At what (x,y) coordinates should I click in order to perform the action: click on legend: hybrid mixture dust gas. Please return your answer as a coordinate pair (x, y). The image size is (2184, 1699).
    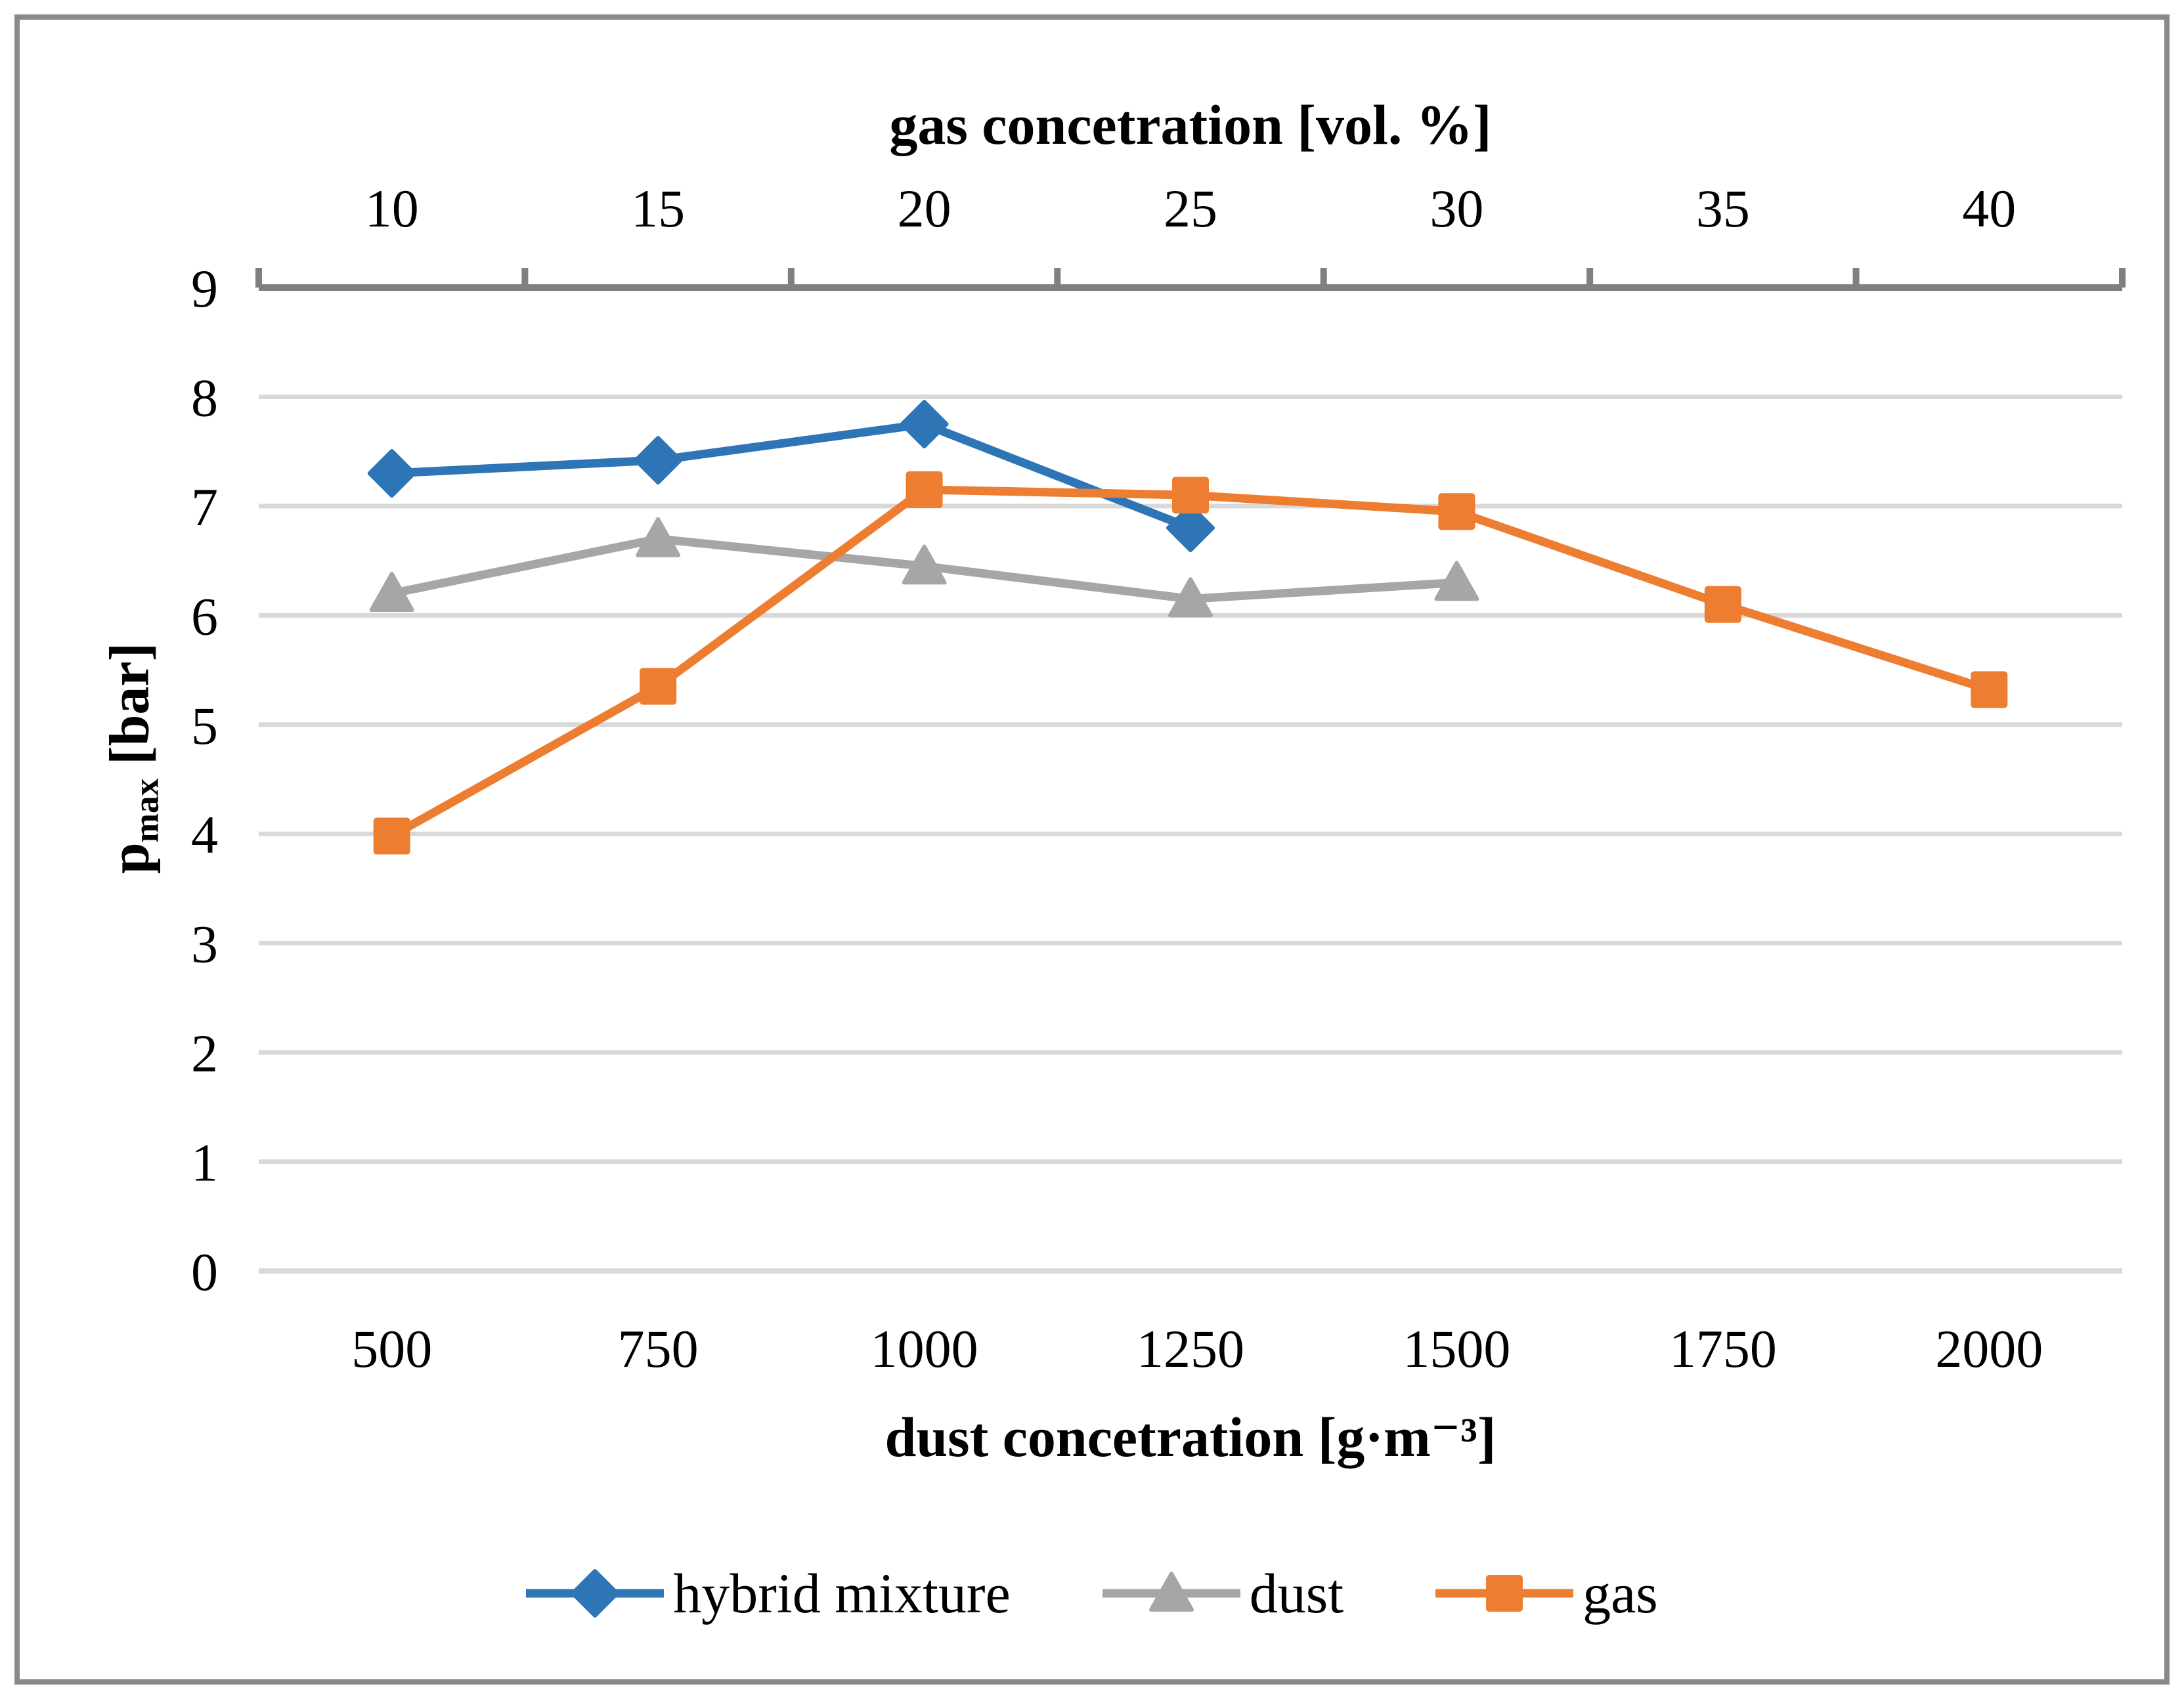
    Looking at the image, I should click on (1092, 1594).